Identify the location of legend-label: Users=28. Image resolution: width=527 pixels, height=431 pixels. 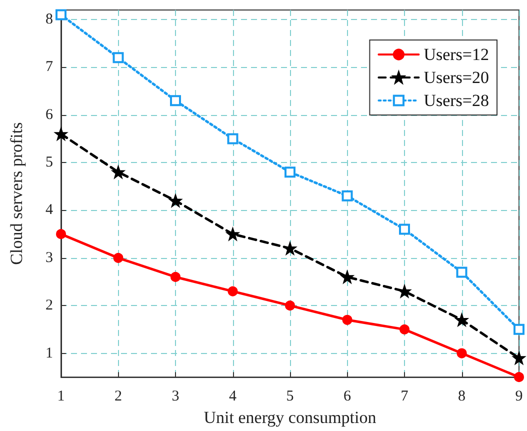
(457, 100).